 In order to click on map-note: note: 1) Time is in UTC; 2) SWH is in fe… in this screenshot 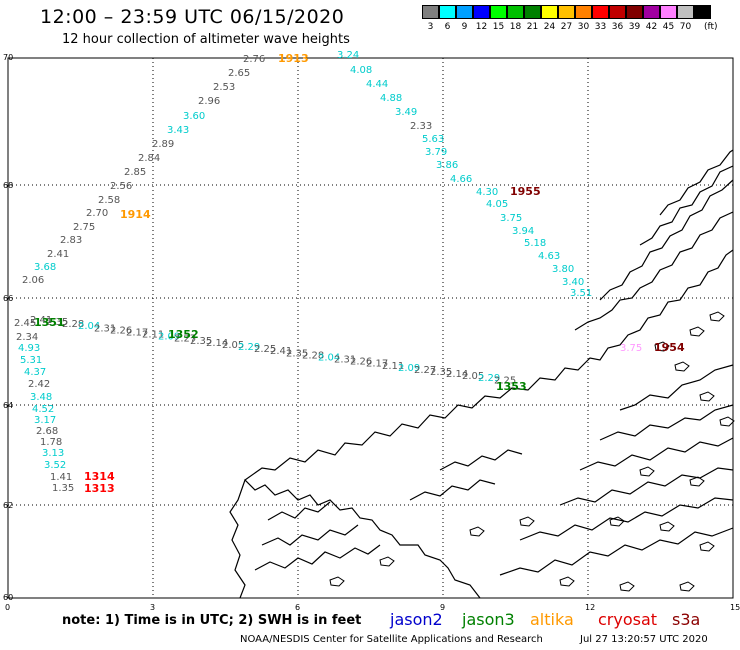, I will do `click(212, 620)`.